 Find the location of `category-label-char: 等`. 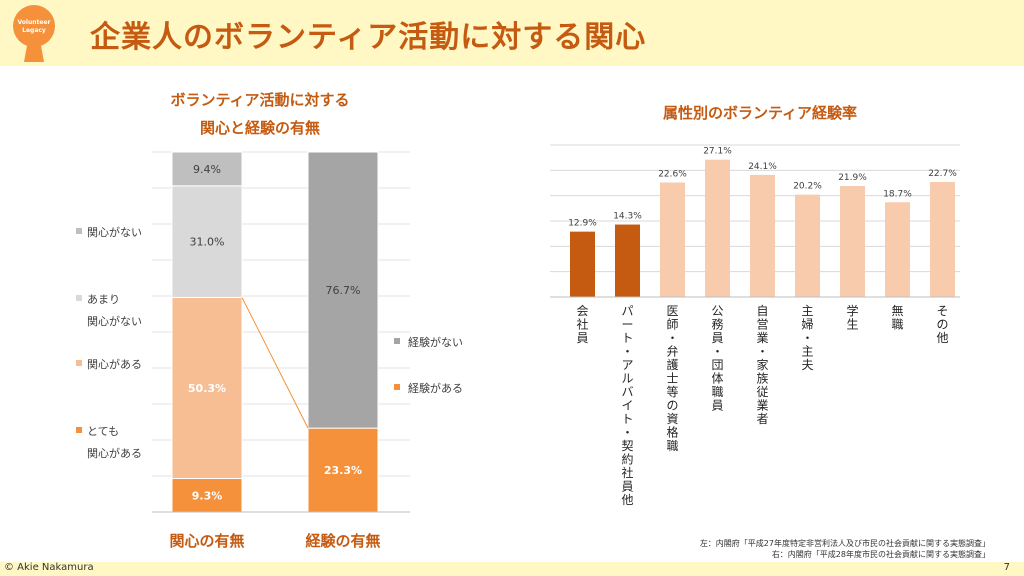

category-label-char: 等 is located at coordinates (672, 392).